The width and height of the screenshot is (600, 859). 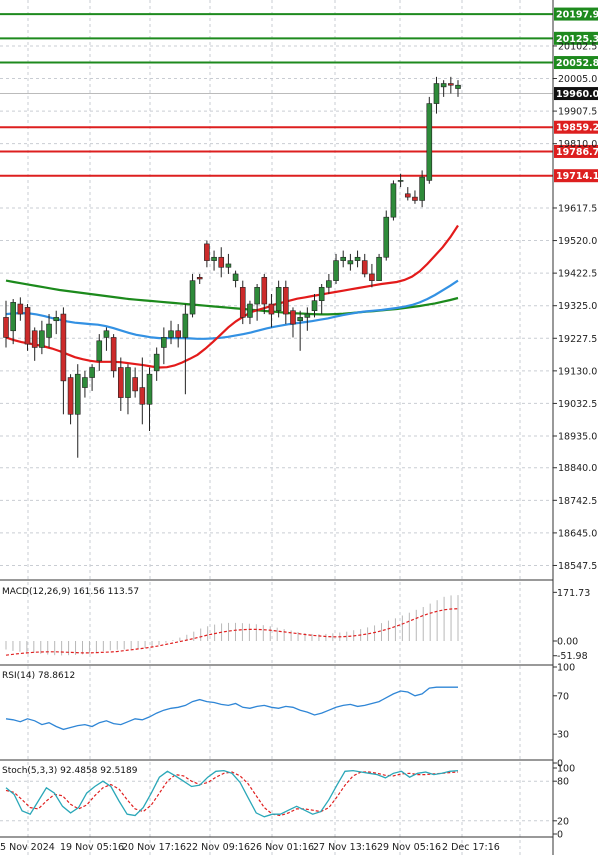 I want to click on resistance-level-label: 20052.8, so click(x=578, y=63).